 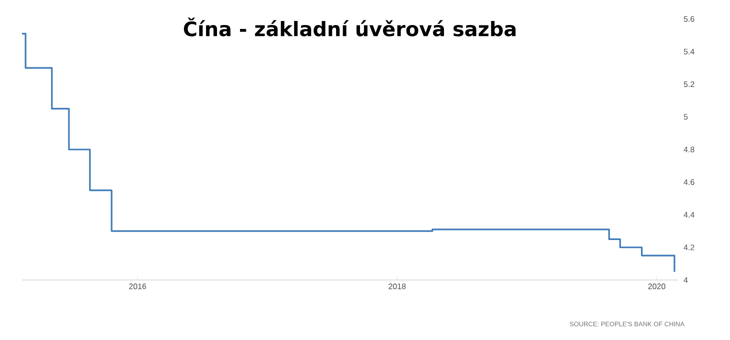 I want to click on chart-title: Čína - základní úvěrová sazba, so click(x=350, y=27).